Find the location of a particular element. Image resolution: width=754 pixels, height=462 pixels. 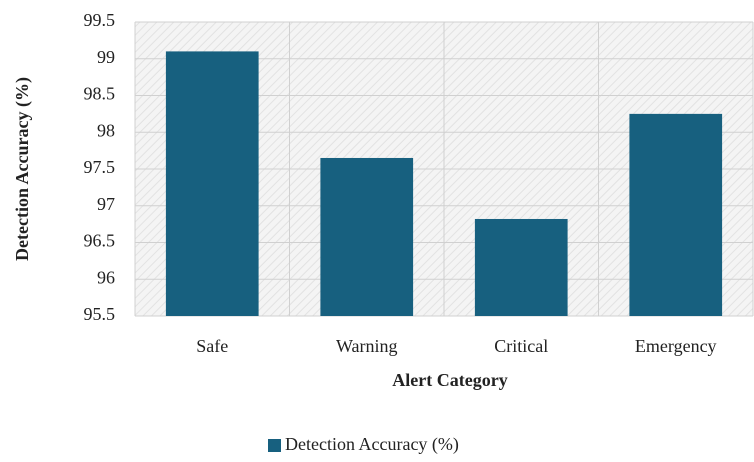

x-tick-label: Critical is located at coordinates (521, 346).